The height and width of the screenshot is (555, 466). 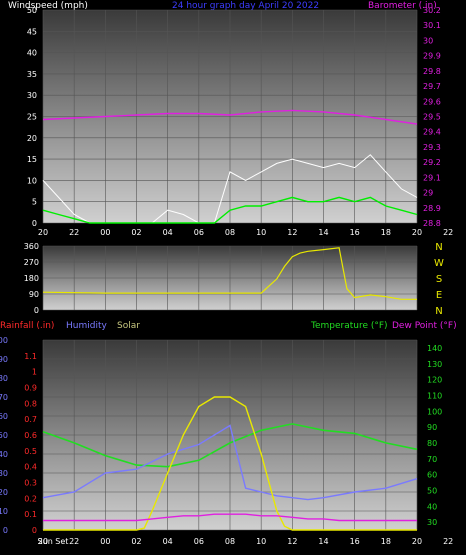 I want to click on temperature-tick-label: 140, so click(x=434, y=348).